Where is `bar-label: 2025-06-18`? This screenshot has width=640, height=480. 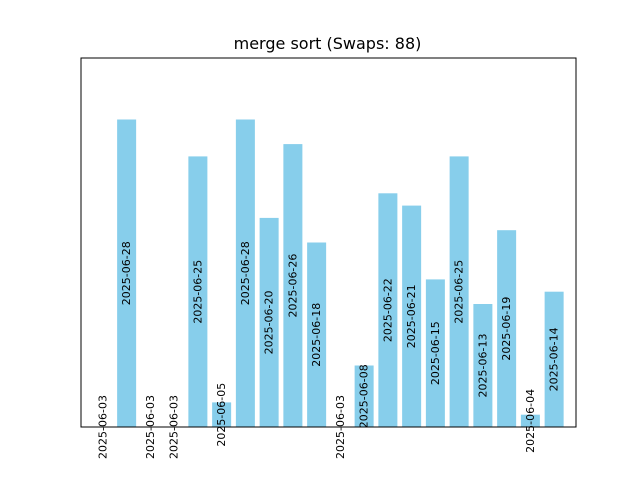
bar-label: 2025-06-18 is located at coordinates (316, 335).